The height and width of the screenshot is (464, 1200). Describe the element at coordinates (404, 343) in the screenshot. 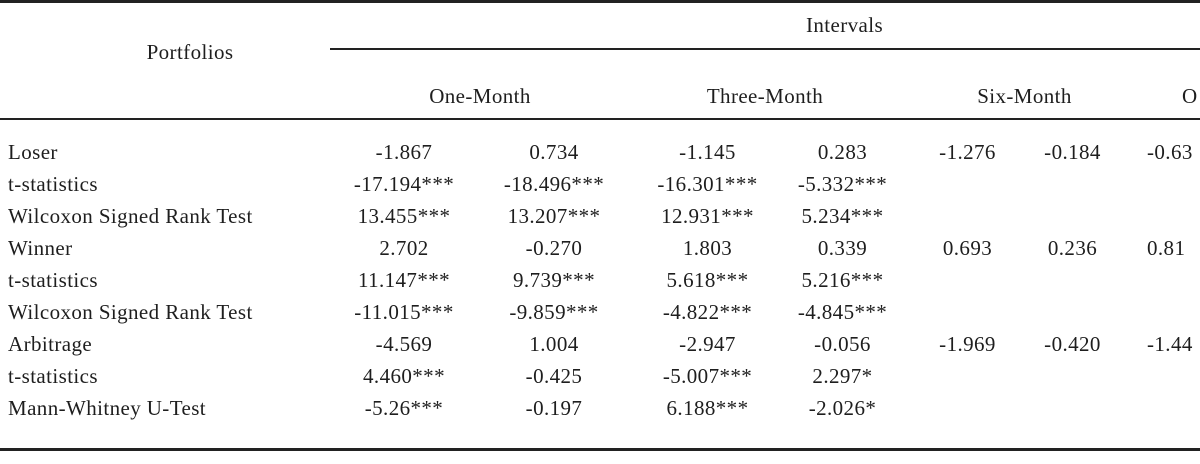

I see `value-cell: -4.569` at that location.